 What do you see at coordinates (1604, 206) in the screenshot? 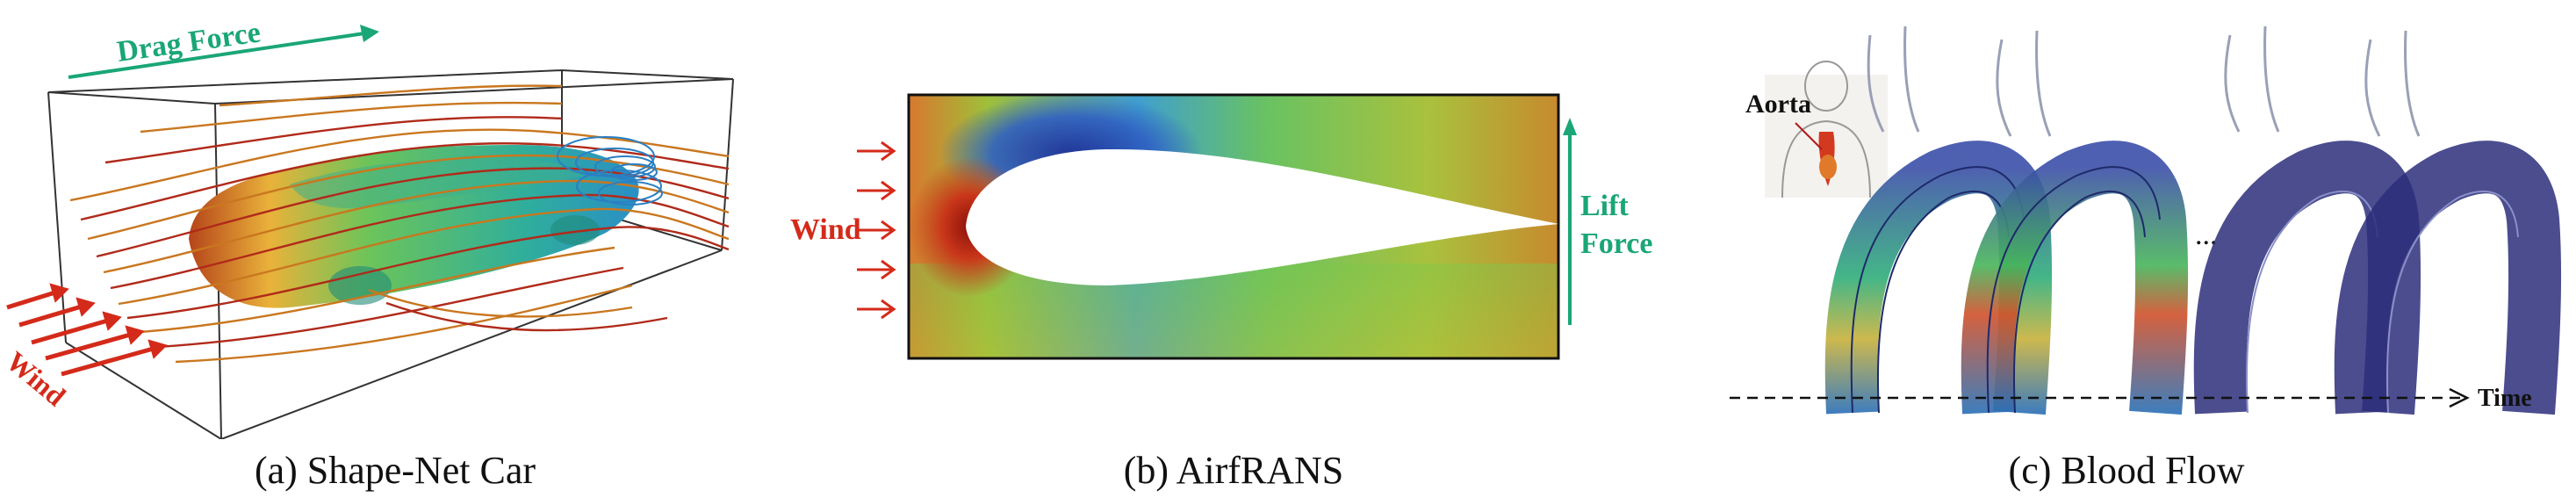
I see `lift-label-line1: Lift` at bounding box center [1604, 206].